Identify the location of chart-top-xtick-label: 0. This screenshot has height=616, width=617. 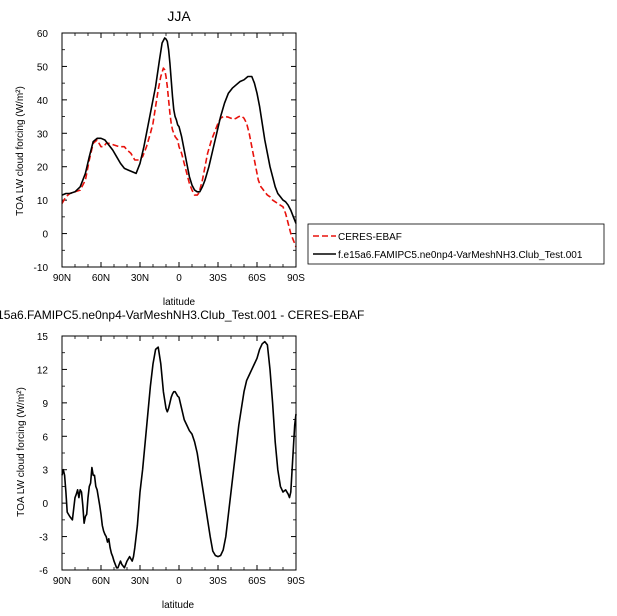
(179, 278).